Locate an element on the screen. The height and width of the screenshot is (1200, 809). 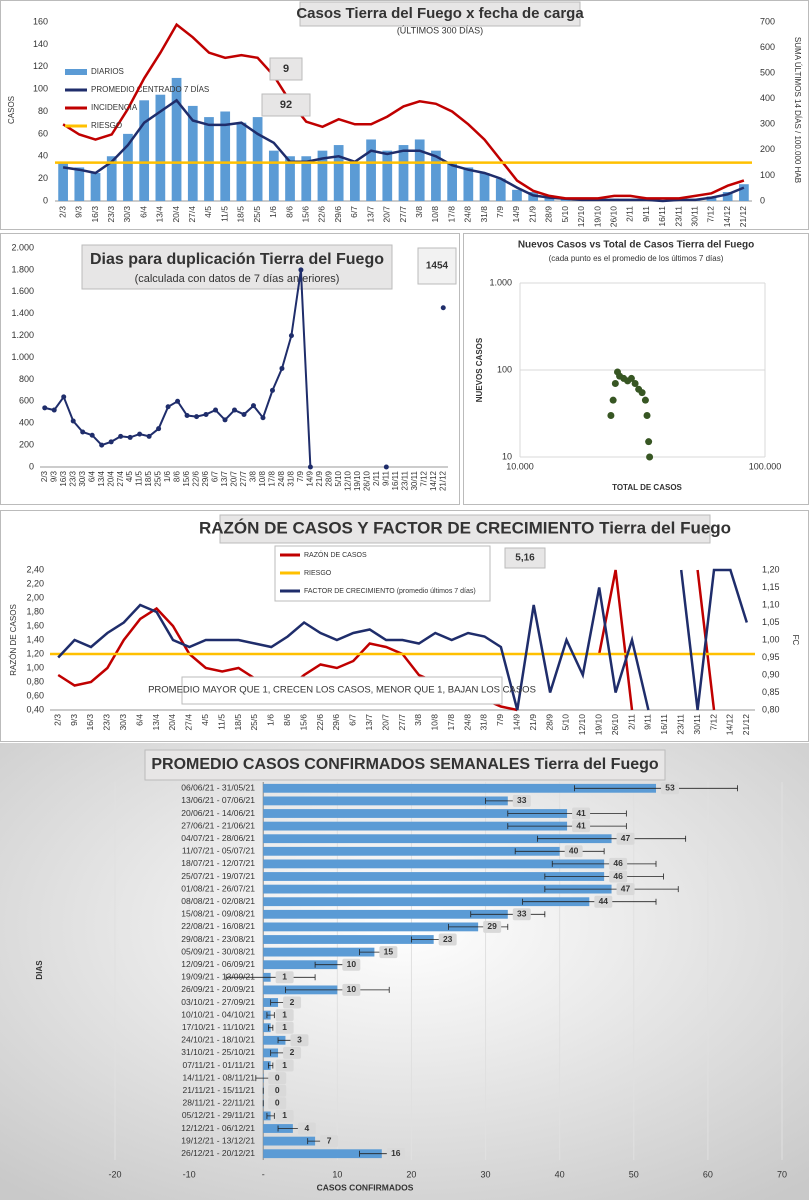
x-tick-label: 9/11 is located at coordinates (648, 722).